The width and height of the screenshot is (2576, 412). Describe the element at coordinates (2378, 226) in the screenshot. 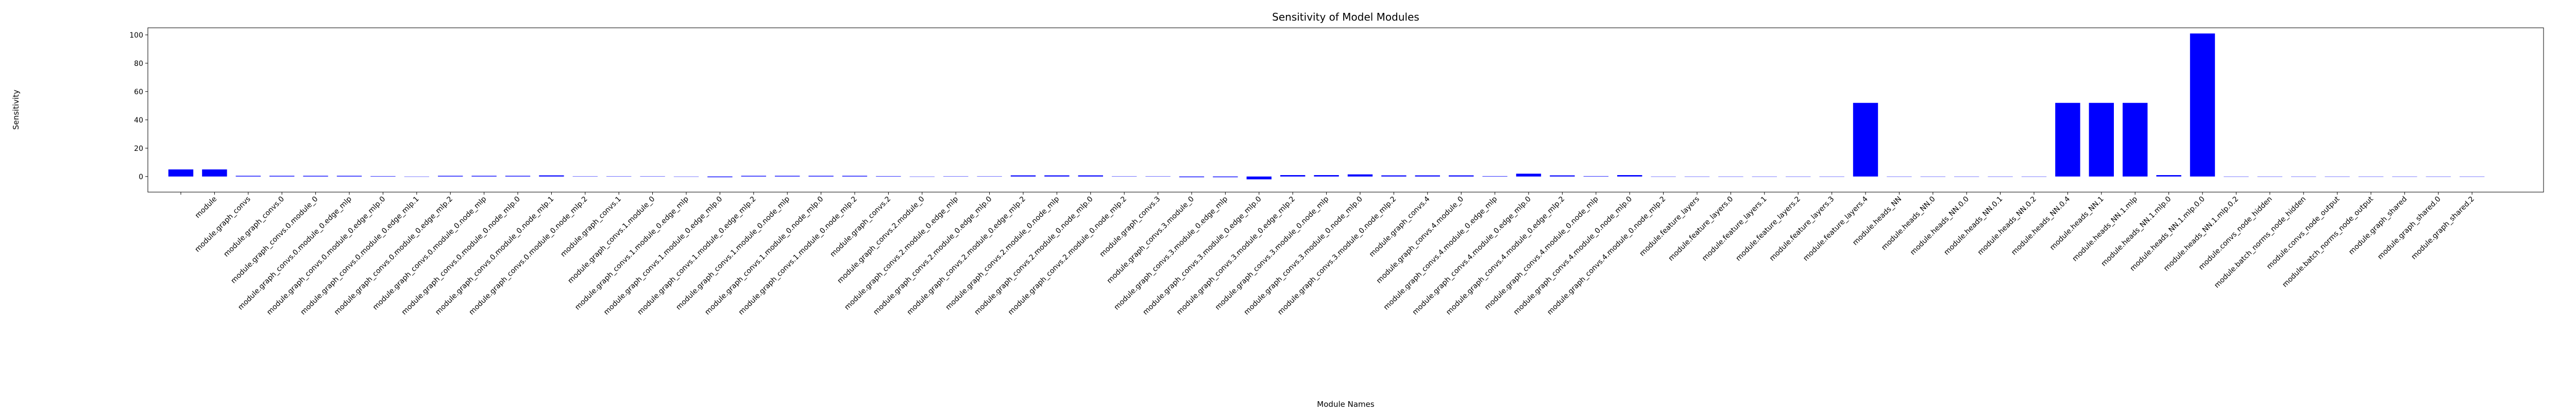

I see `x-tick-label: module.graph_shared` at that location.